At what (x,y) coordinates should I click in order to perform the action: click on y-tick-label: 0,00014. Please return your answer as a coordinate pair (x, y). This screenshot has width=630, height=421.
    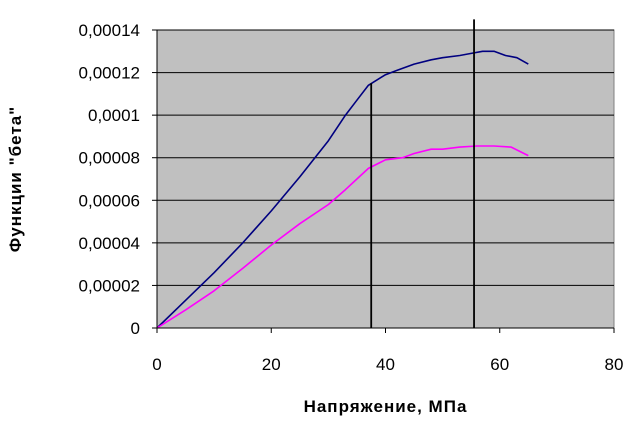
    Looking at the image, I should click on (109, 30).